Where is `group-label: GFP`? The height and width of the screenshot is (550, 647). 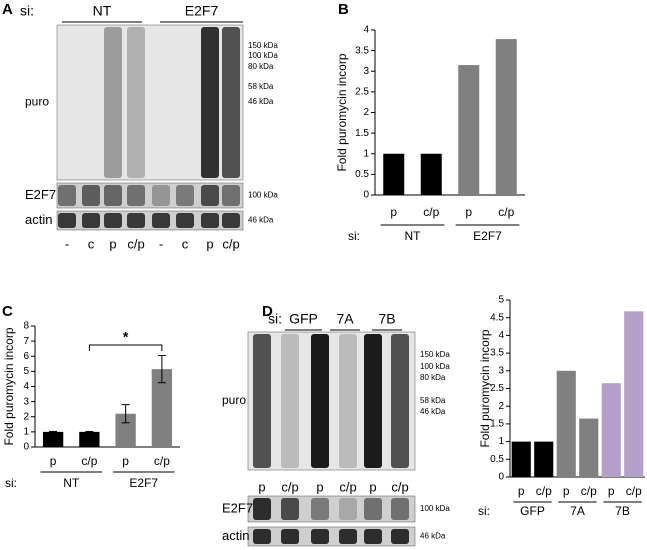 group-label: GFP is located at coordinates (303, 319).